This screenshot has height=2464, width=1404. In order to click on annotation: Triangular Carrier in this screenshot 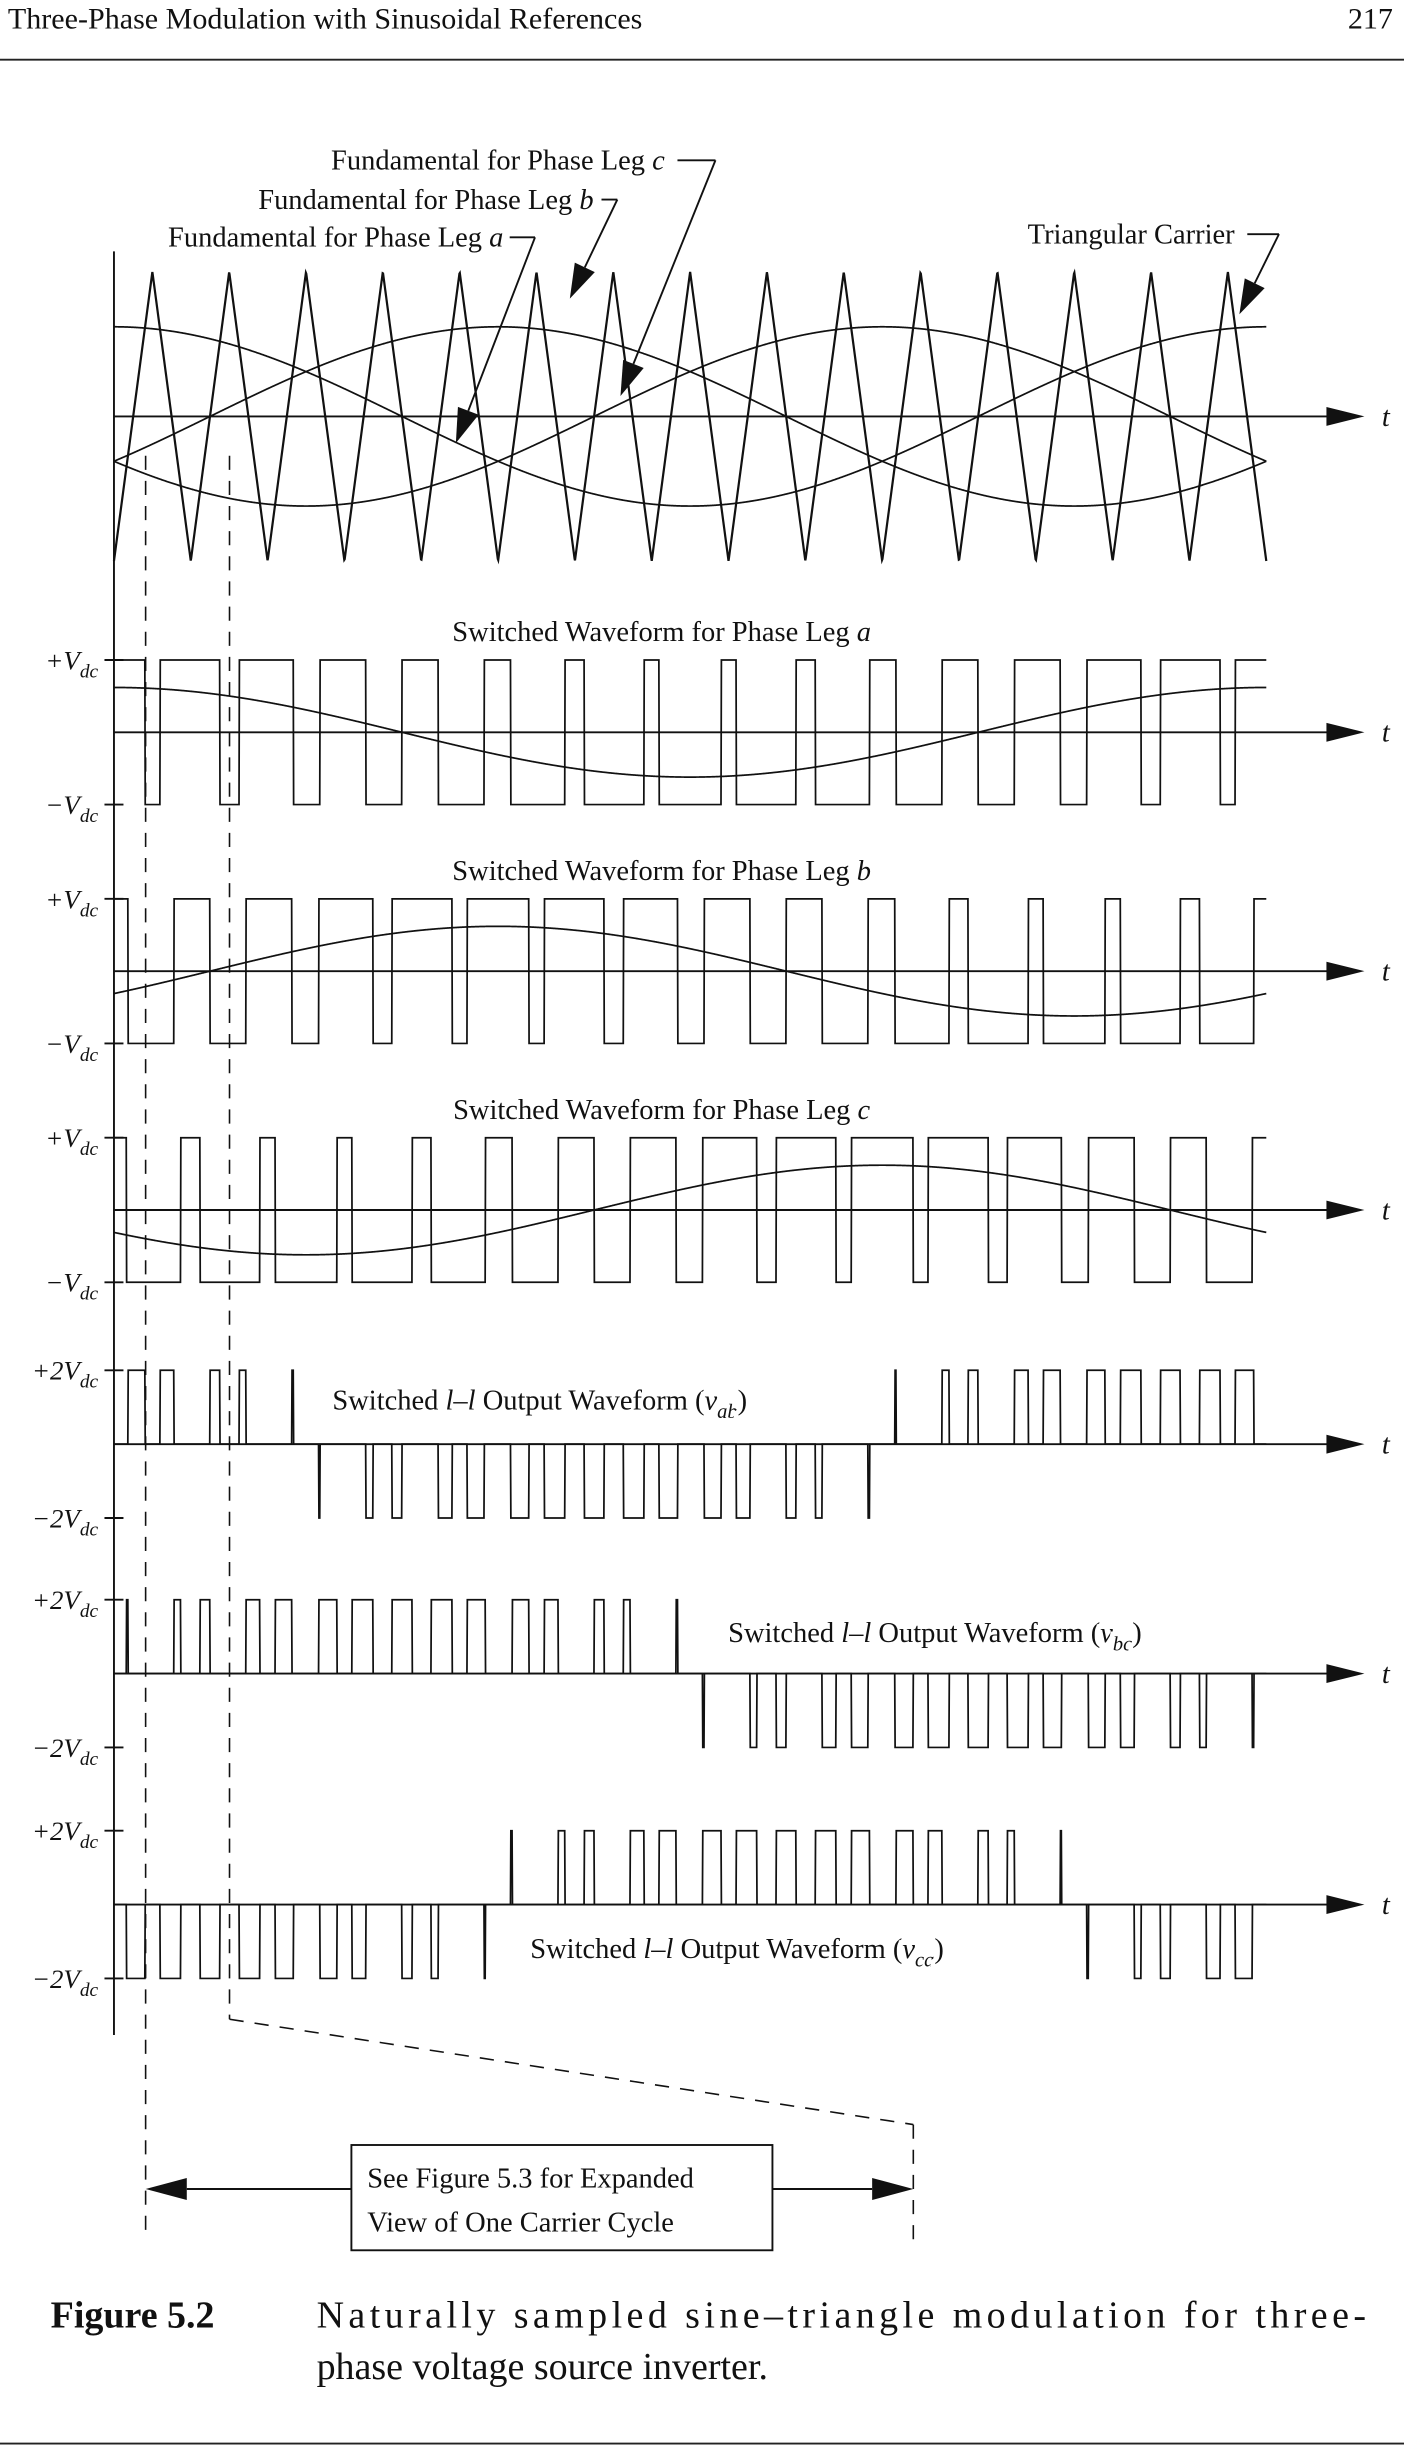, I will do `click(1131, 235)`.